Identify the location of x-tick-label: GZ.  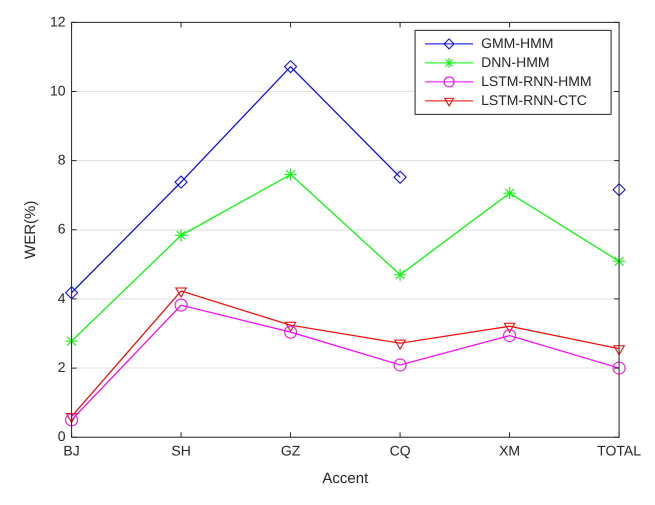
(290, 450).